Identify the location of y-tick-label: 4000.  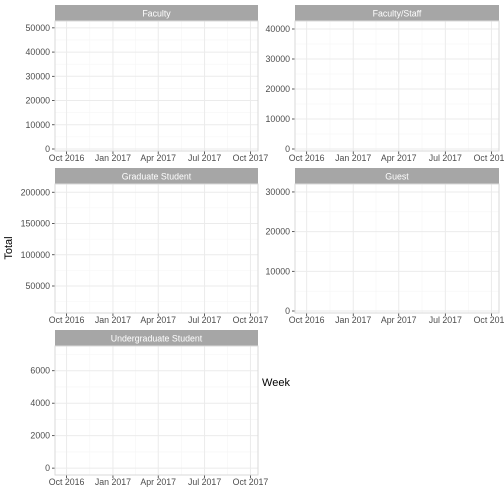
(40, 403).